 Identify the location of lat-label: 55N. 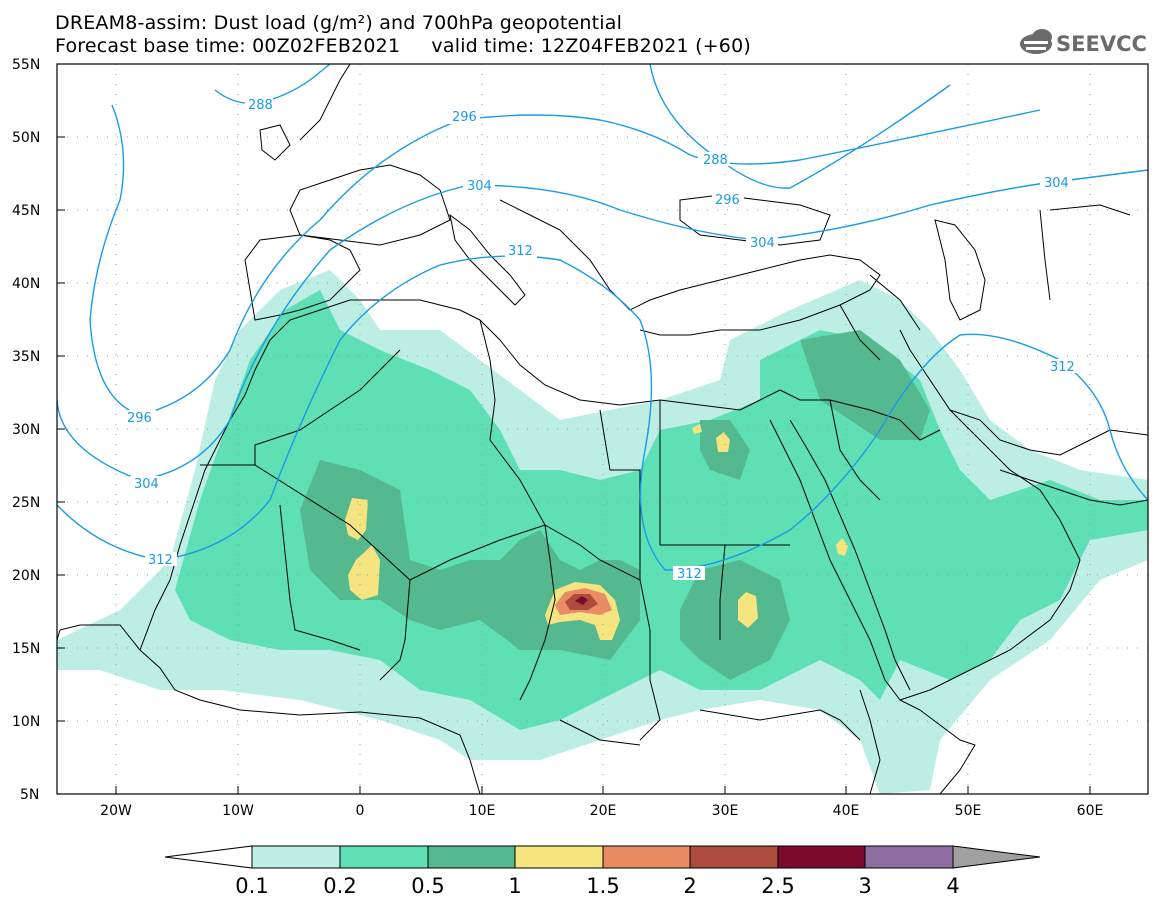
(26, 65).